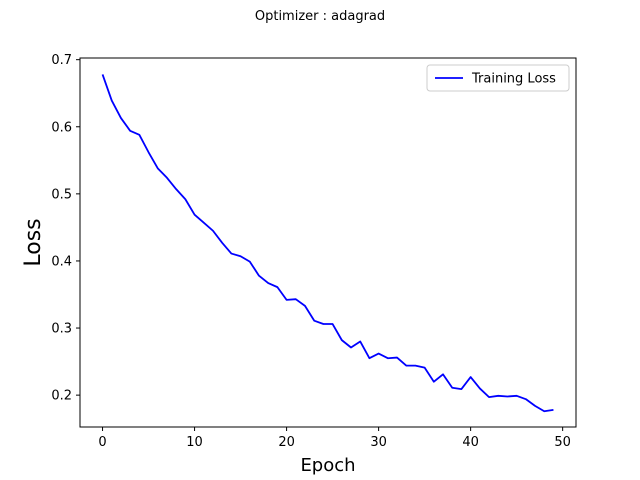 The width and height of the screenshot is (640, 480). Describe the element at coordinates (61, 127) in the screenshot. I see `y-tick-label: 0.6` at that location.